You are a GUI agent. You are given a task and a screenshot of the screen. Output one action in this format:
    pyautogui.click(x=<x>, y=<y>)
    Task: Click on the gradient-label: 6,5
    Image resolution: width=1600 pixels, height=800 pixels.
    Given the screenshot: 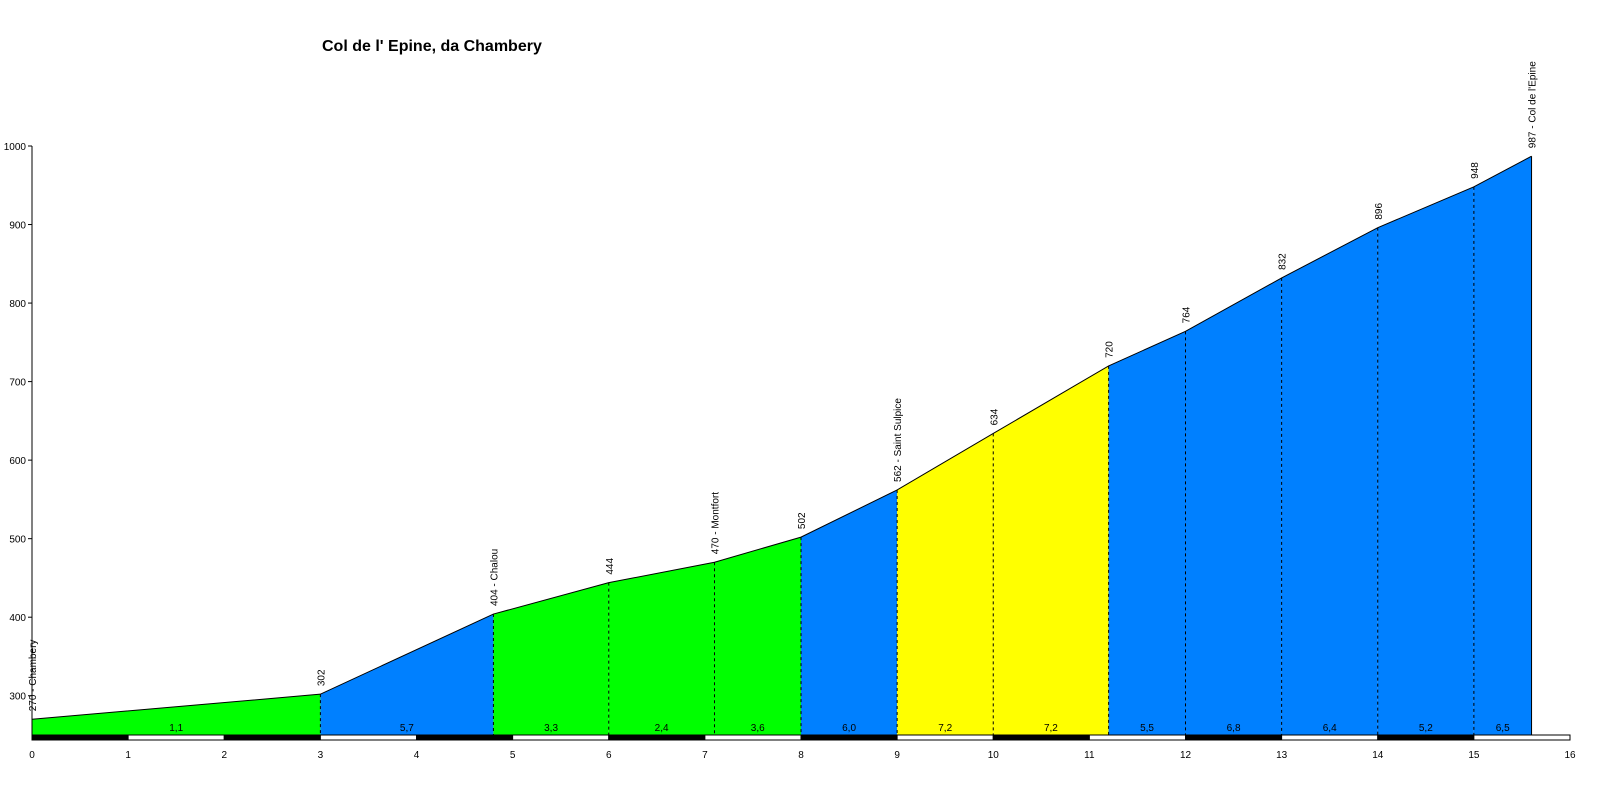 What is the action you would take?
    pyautogui.click(x=1503, y=728)
    